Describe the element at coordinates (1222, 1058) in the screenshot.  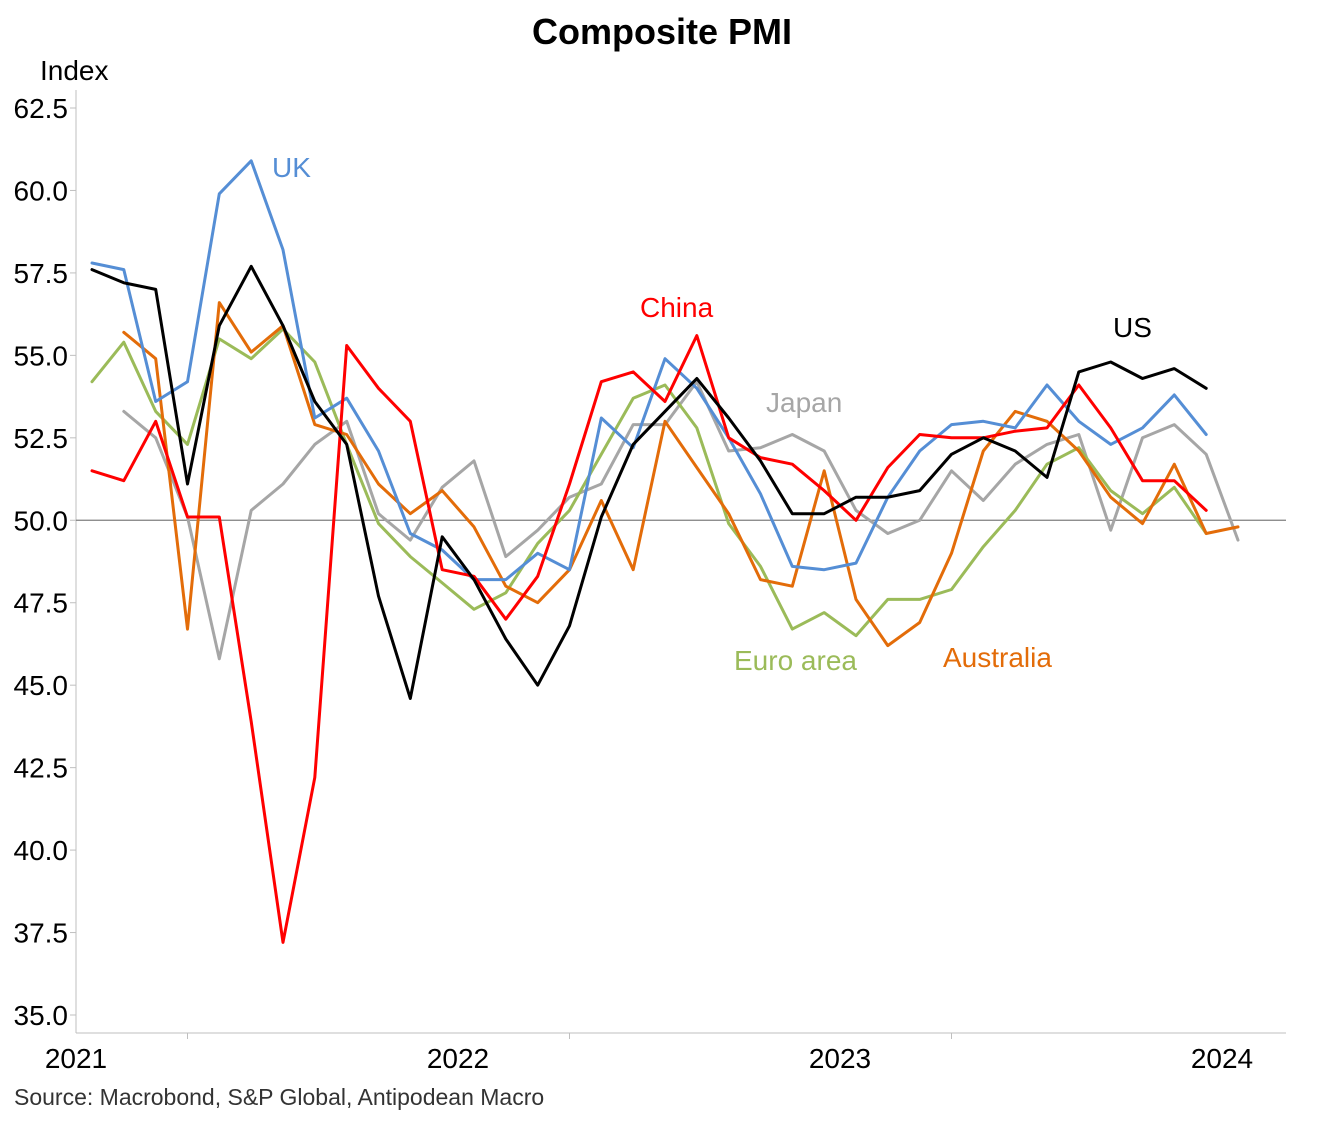
I see `x-tick-label: 2024` at that location.